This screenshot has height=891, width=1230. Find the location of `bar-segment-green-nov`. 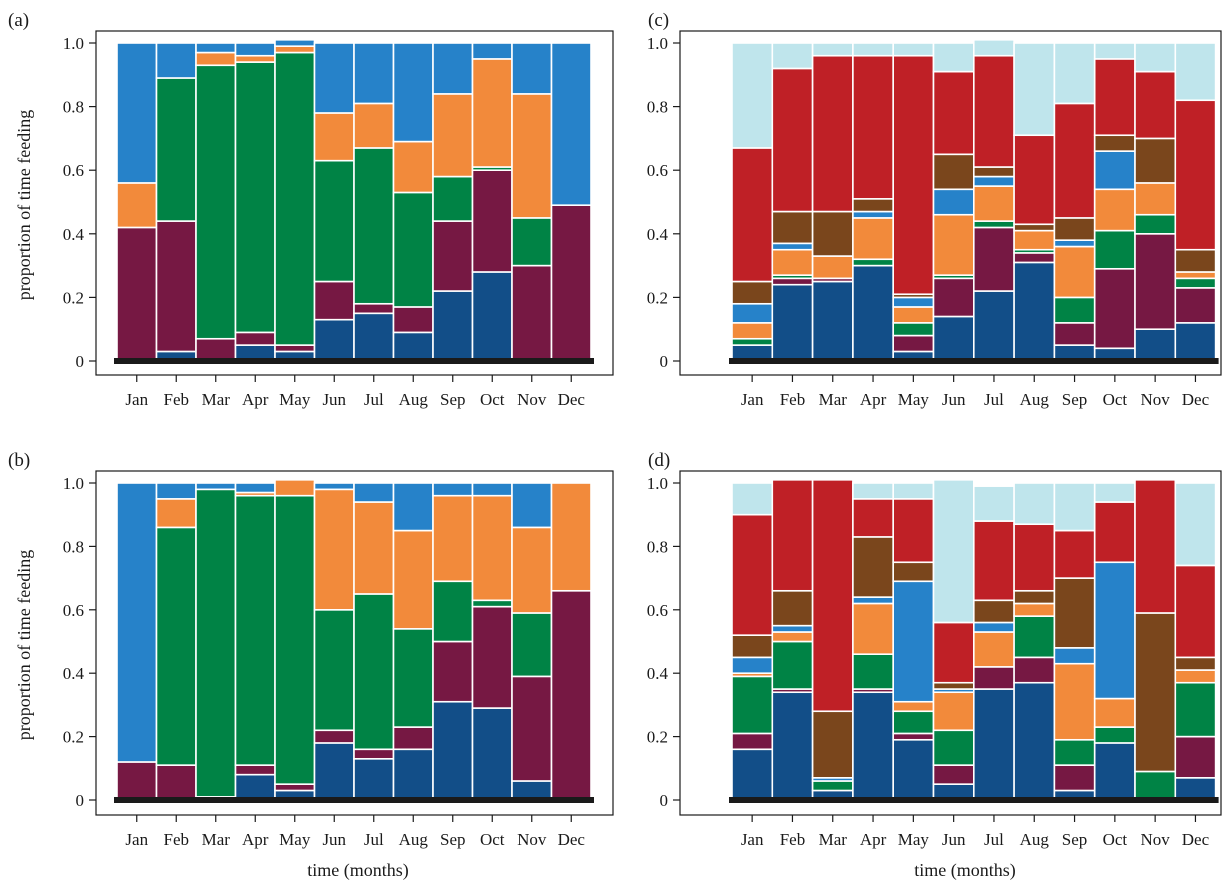

bar-segment-green-nov is located at coordinates (532, 242).